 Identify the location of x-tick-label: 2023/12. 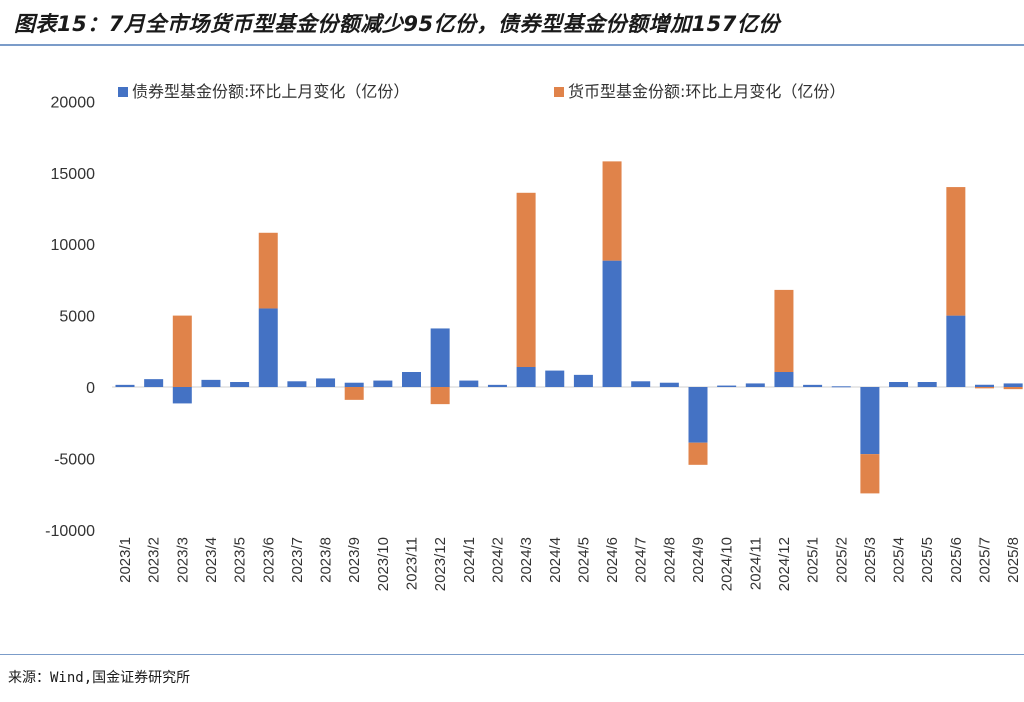
(440, 564).